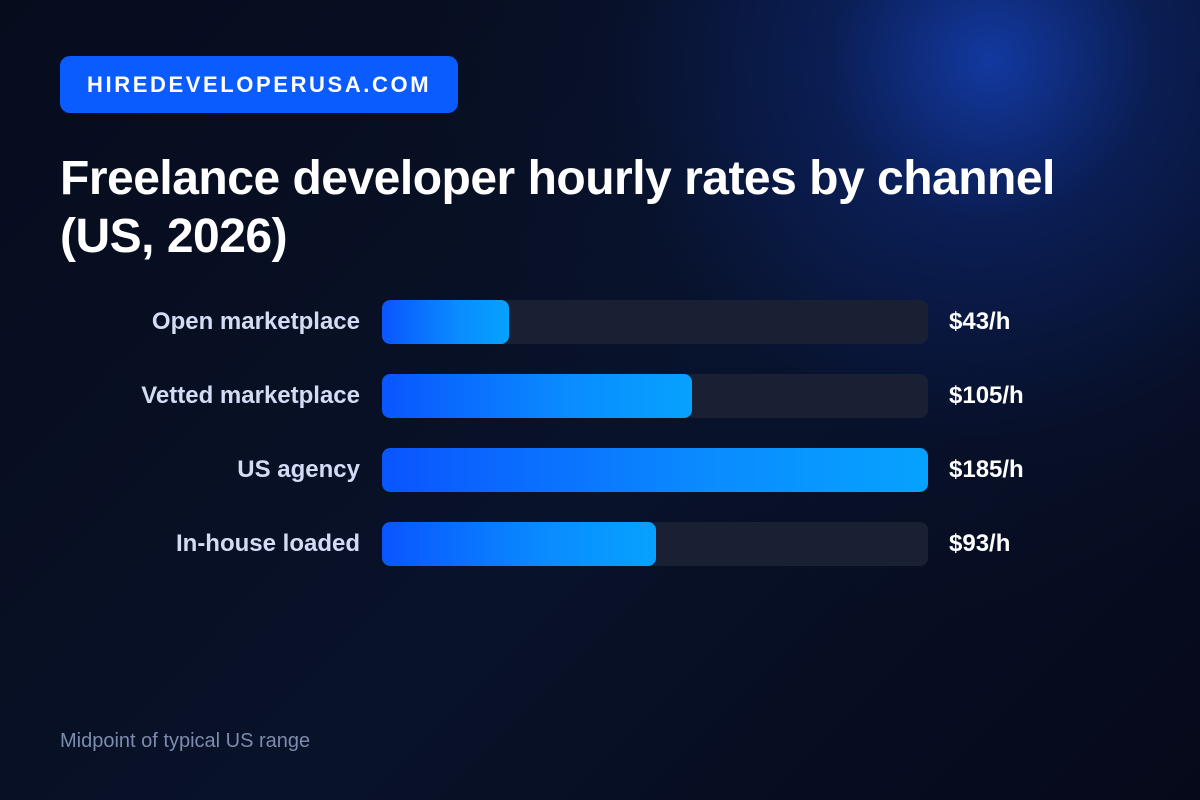 The height and width of the screenshot is (800, 1200). I want to click on footnote: Midpoint of typical US range, so click(185, 741).